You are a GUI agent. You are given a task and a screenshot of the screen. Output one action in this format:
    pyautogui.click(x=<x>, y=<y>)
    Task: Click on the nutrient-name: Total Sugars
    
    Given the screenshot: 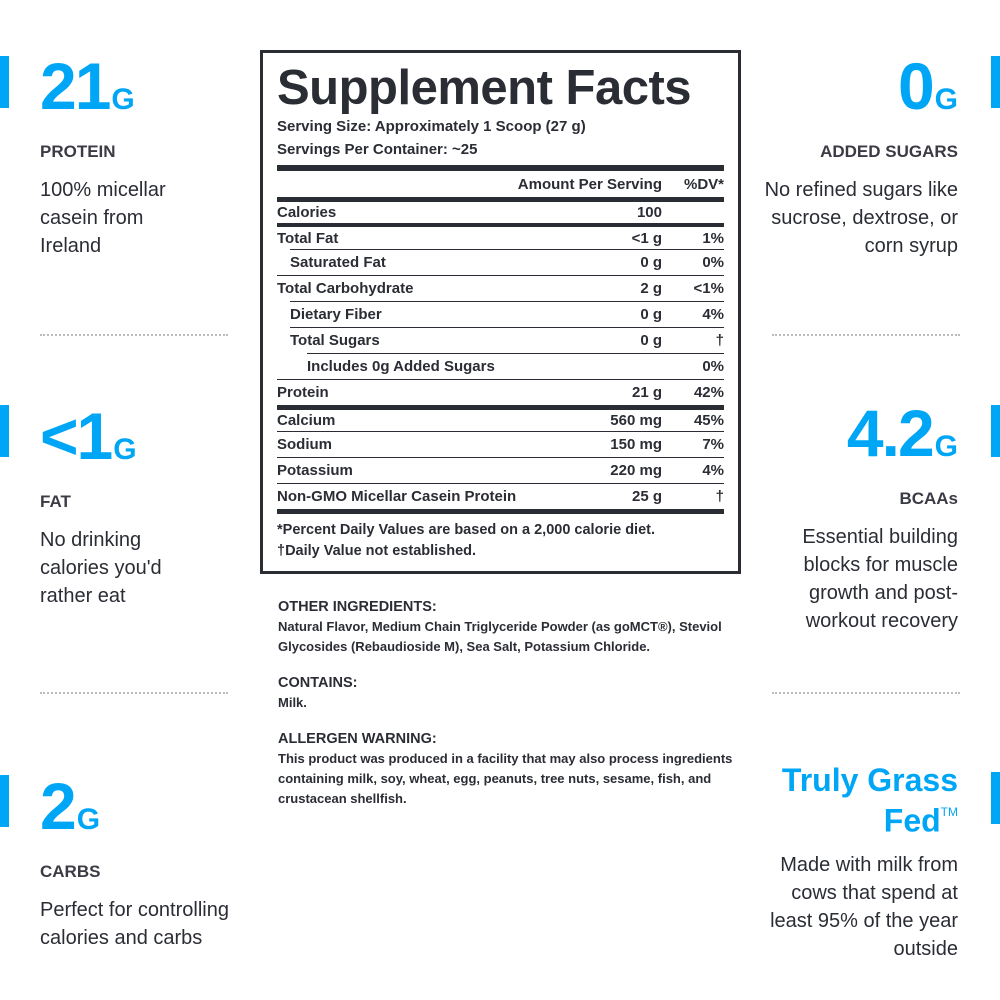 What is the action you would take?
    pyautogui.click(x=335, y=340)
    